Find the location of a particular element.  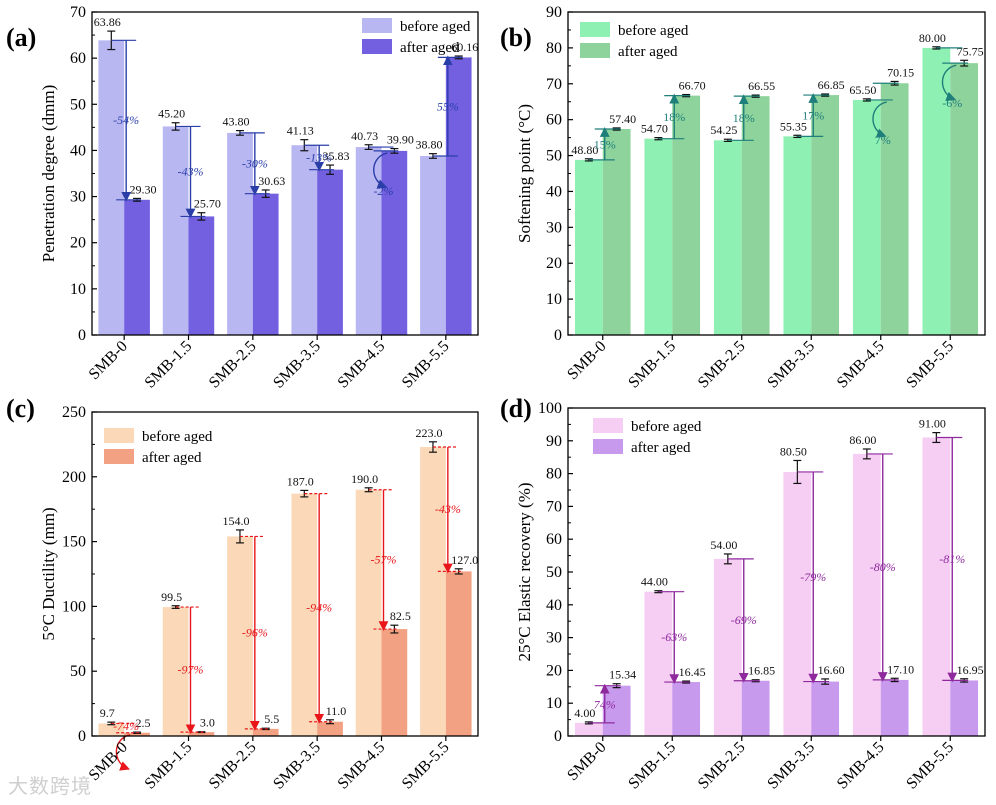

data-label: 16.60 is located at coordinates (831, 670).